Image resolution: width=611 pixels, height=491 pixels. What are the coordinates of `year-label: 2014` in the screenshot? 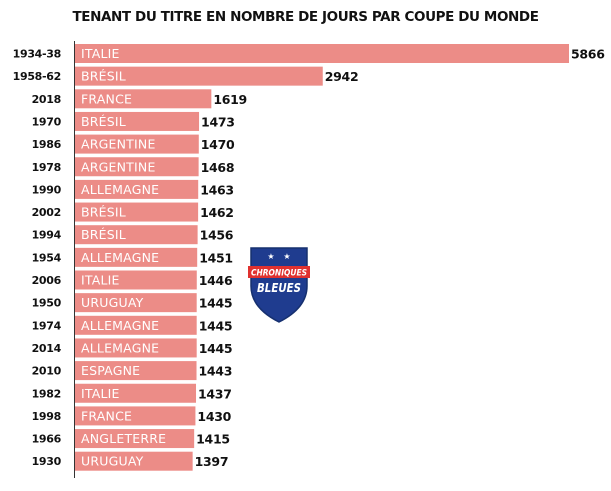 It's located at (47, 348).